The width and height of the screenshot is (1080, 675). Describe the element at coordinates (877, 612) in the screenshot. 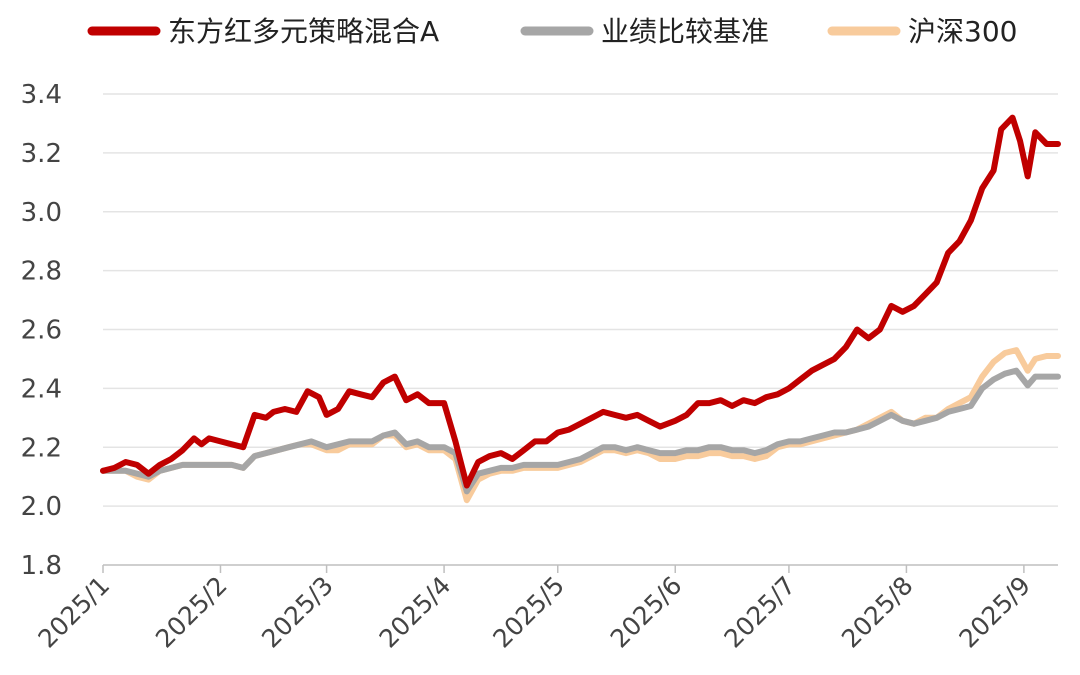

I see `x-tick-label: 2025/8` at that location.